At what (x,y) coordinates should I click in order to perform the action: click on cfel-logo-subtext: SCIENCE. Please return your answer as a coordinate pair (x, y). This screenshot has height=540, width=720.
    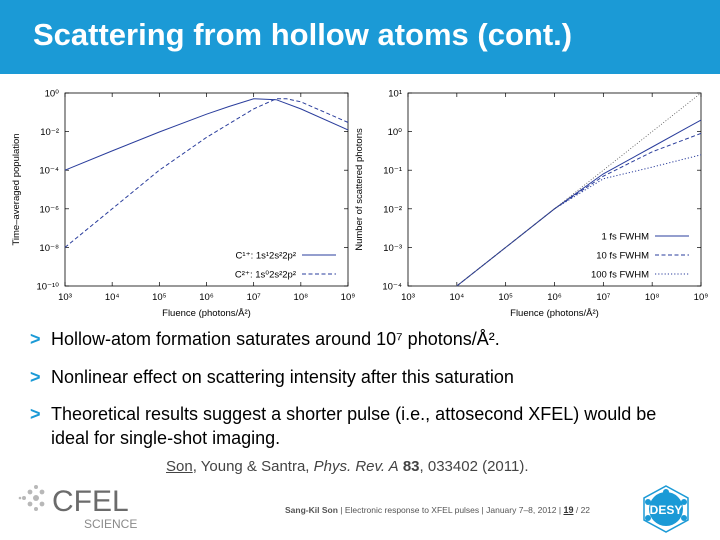
    Looking at the image, I should click on (110, 523).